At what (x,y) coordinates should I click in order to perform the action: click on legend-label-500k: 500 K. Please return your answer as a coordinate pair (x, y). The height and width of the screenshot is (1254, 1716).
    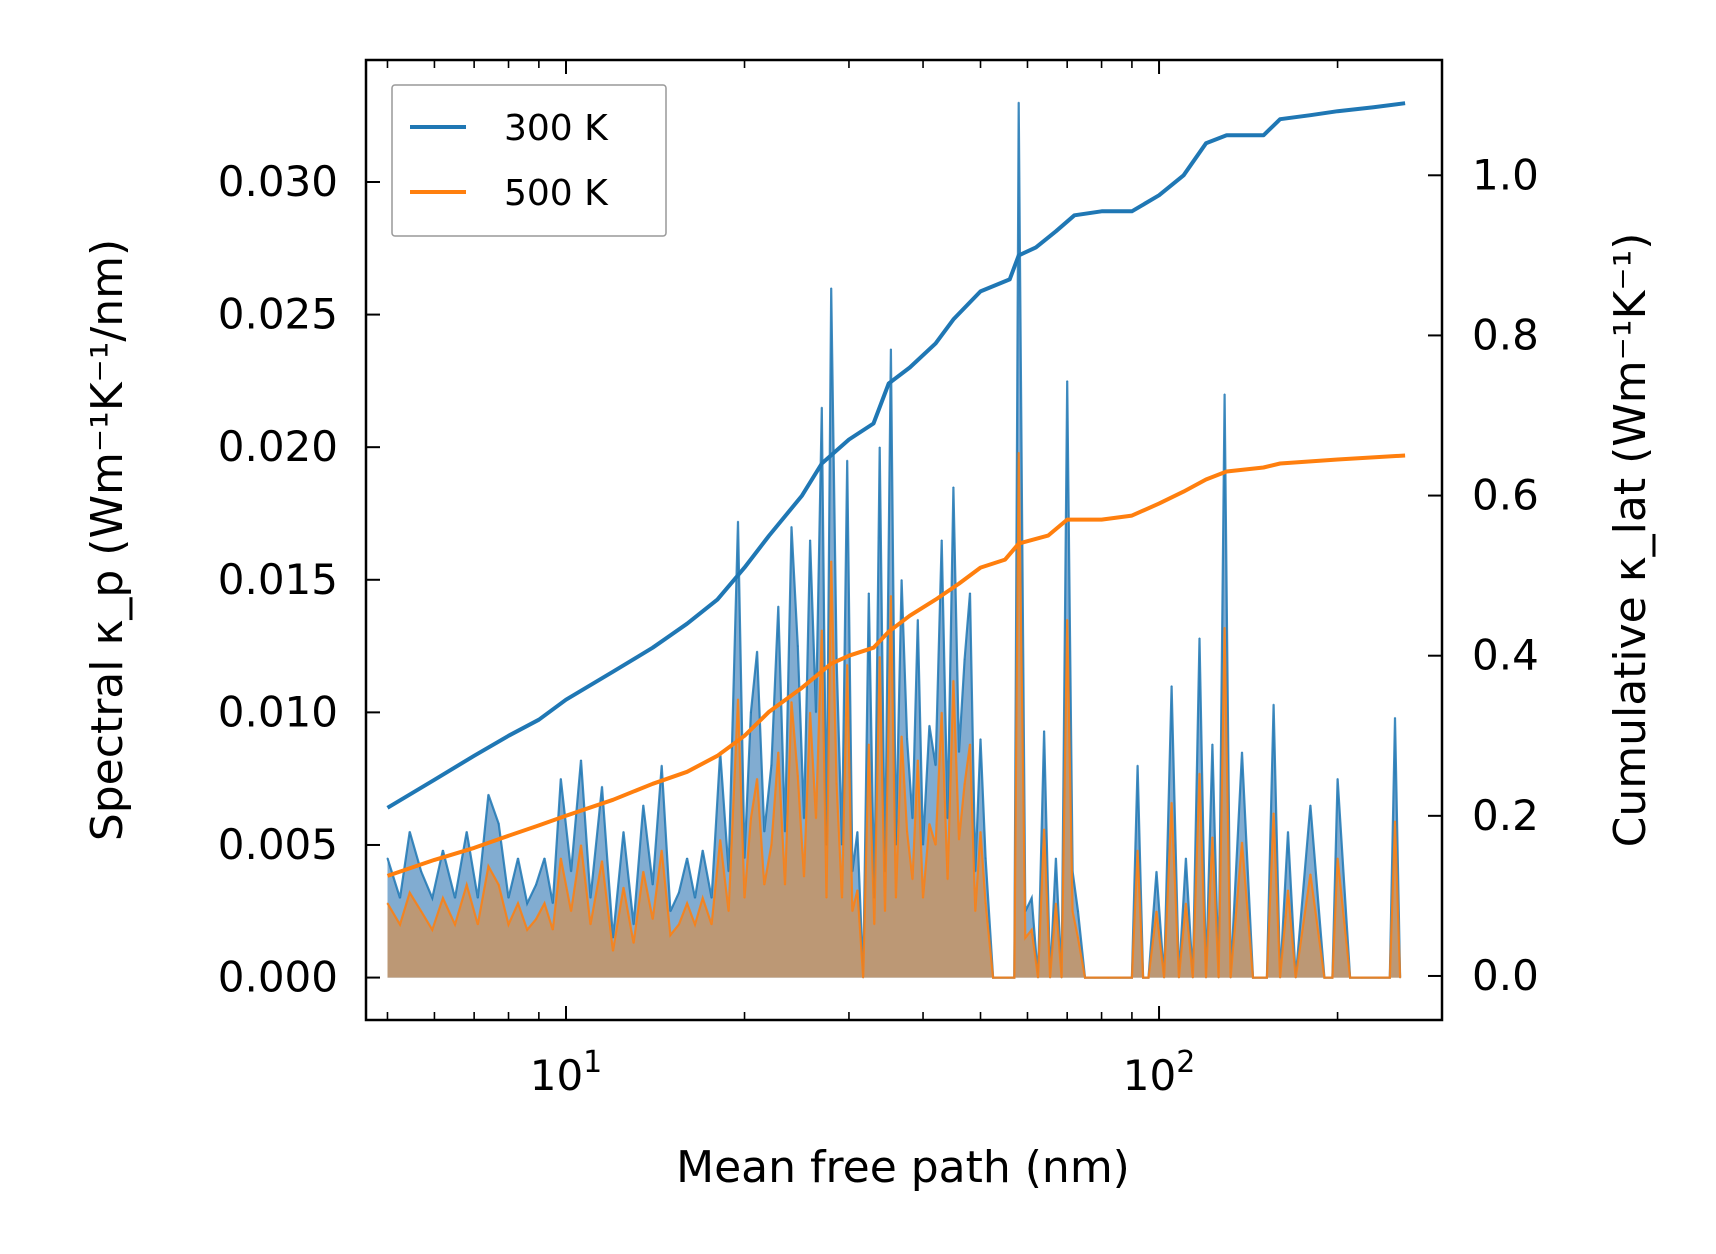
    Looking at the image, I should click on (556, 193).